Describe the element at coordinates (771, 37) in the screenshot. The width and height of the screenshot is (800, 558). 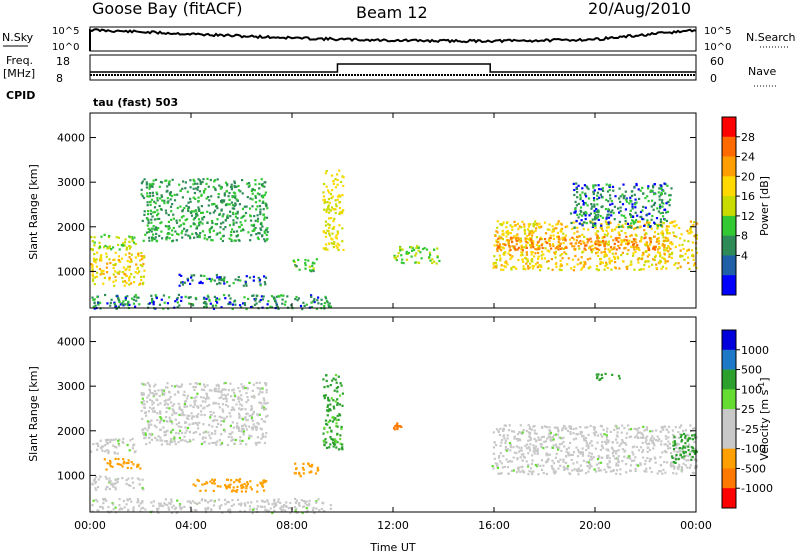
I see `nsearch-label: N.Search` at that location.